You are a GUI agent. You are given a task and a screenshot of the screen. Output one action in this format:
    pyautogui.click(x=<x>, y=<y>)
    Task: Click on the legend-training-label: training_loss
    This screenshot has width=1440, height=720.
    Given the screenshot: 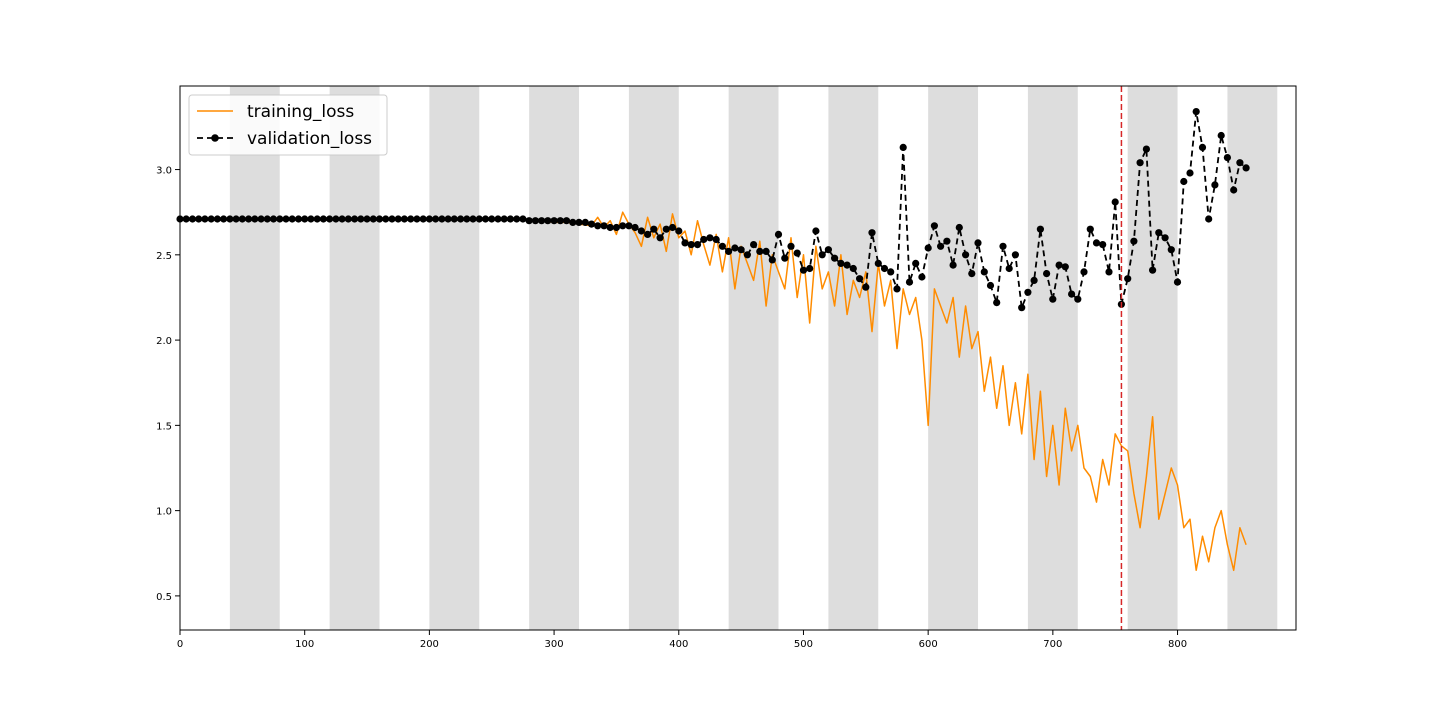 What is the action you would take?
    pyautogui.click(x=300, y=112)
    